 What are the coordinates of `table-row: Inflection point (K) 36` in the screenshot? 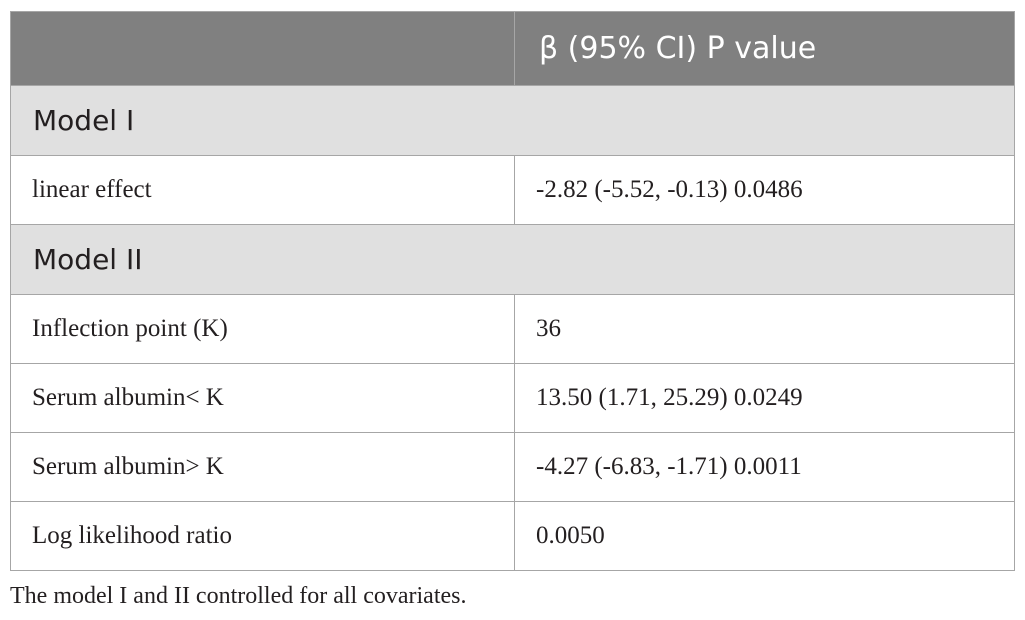 It's located at (512, 329).